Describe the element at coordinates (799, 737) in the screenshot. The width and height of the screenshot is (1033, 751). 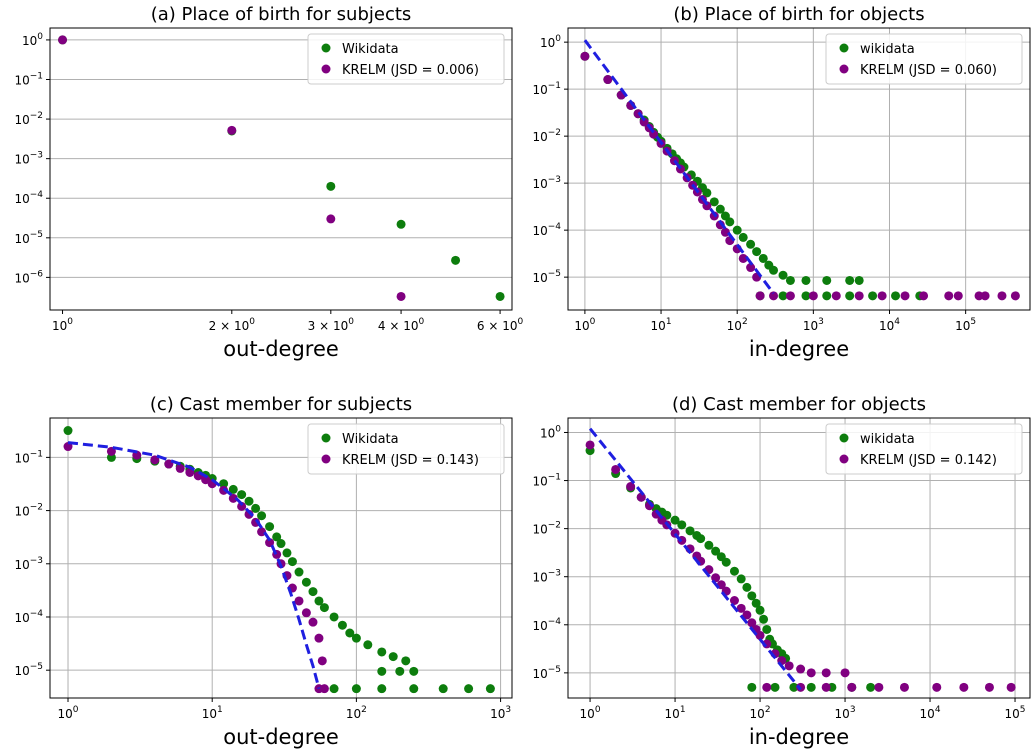
I see `x-axis-label: in-degree` at that location.